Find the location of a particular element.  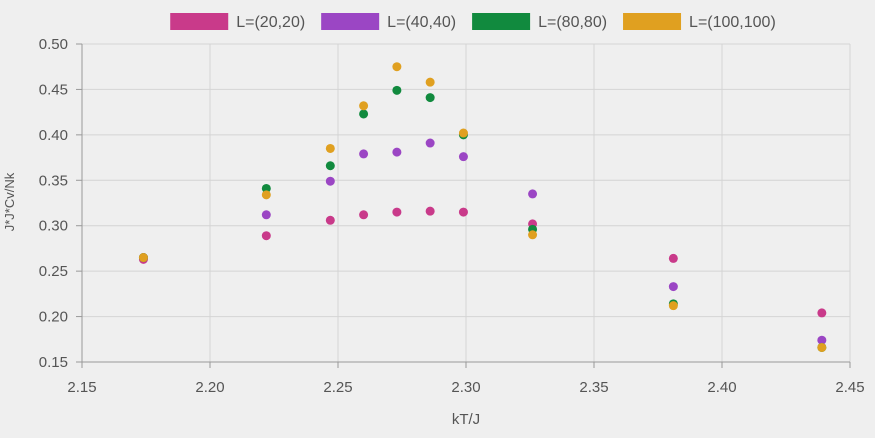

y-tick-label: 0.45 is located at coordinates (53, 89).